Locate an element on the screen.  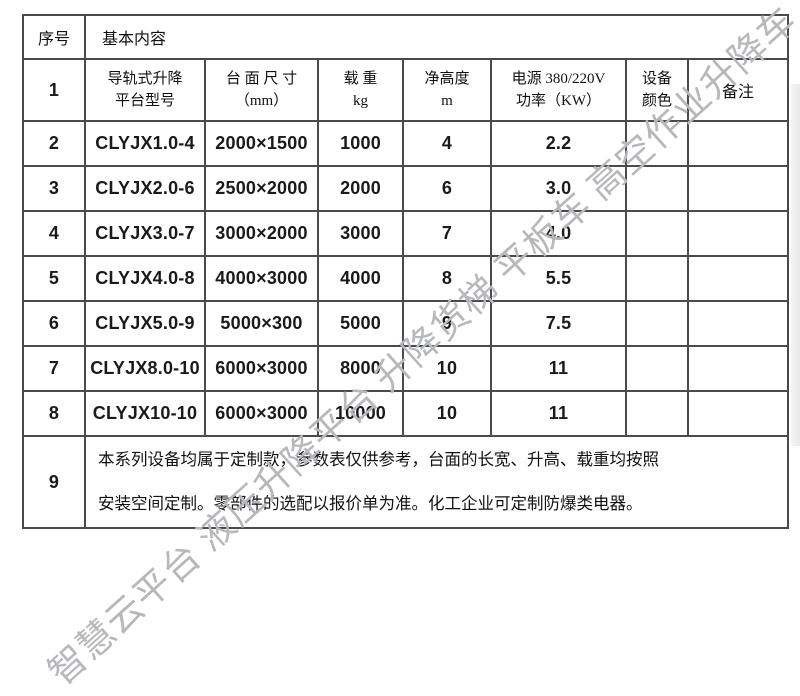
row-index-cell: 3 is located at coordinates (54, 188).